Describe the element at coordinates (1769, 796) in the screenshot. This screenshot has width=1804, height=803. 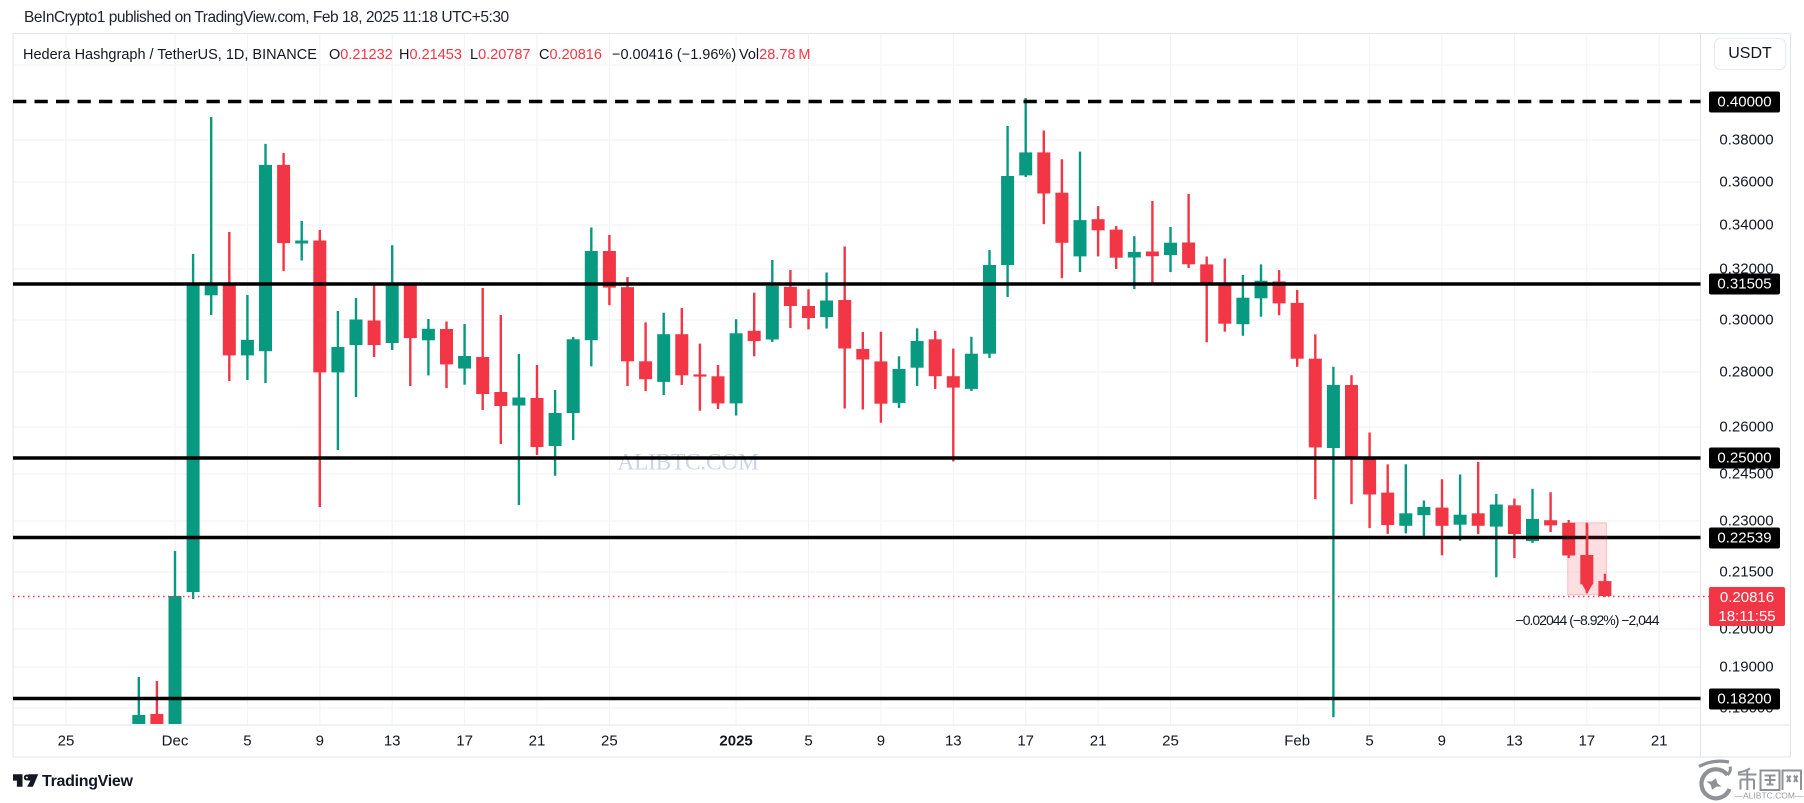
I see `svg-text: —ALIBTC.COM—` at that location.